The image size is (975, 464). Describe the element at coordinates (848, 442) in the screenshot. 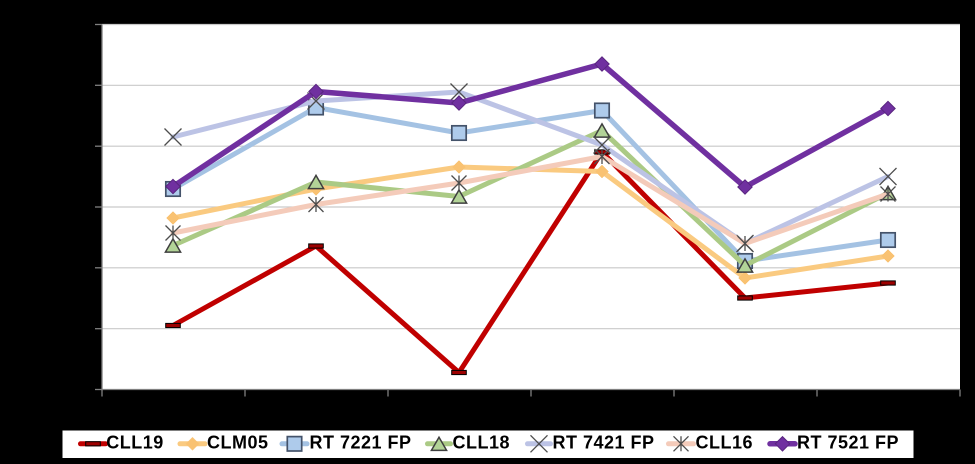

I see `svg-text: RT 7521 FP` at that location.